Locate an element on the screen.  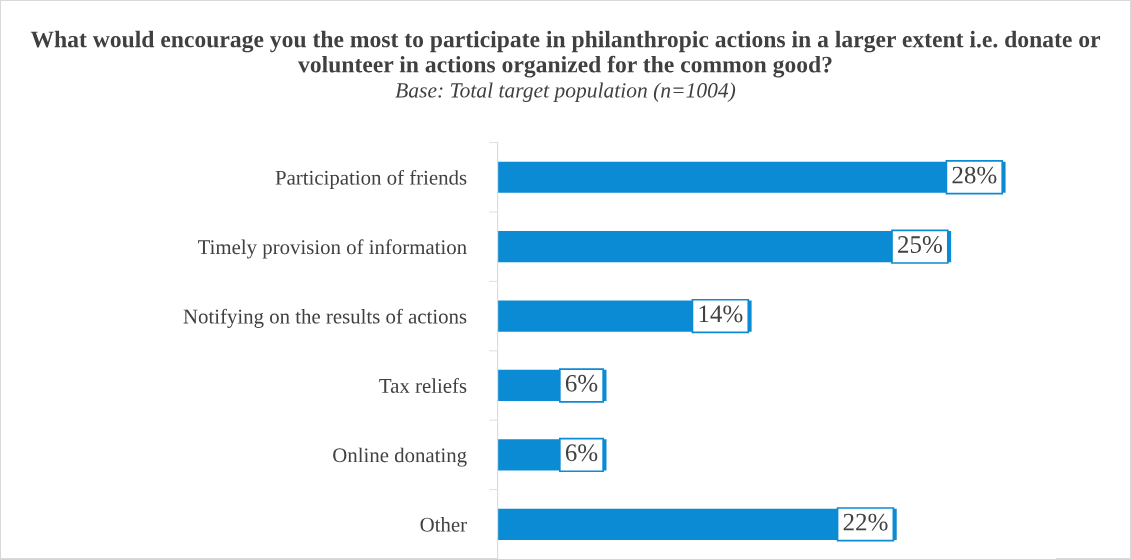
y-tick-label: Other is located at coordinates (443, 524).